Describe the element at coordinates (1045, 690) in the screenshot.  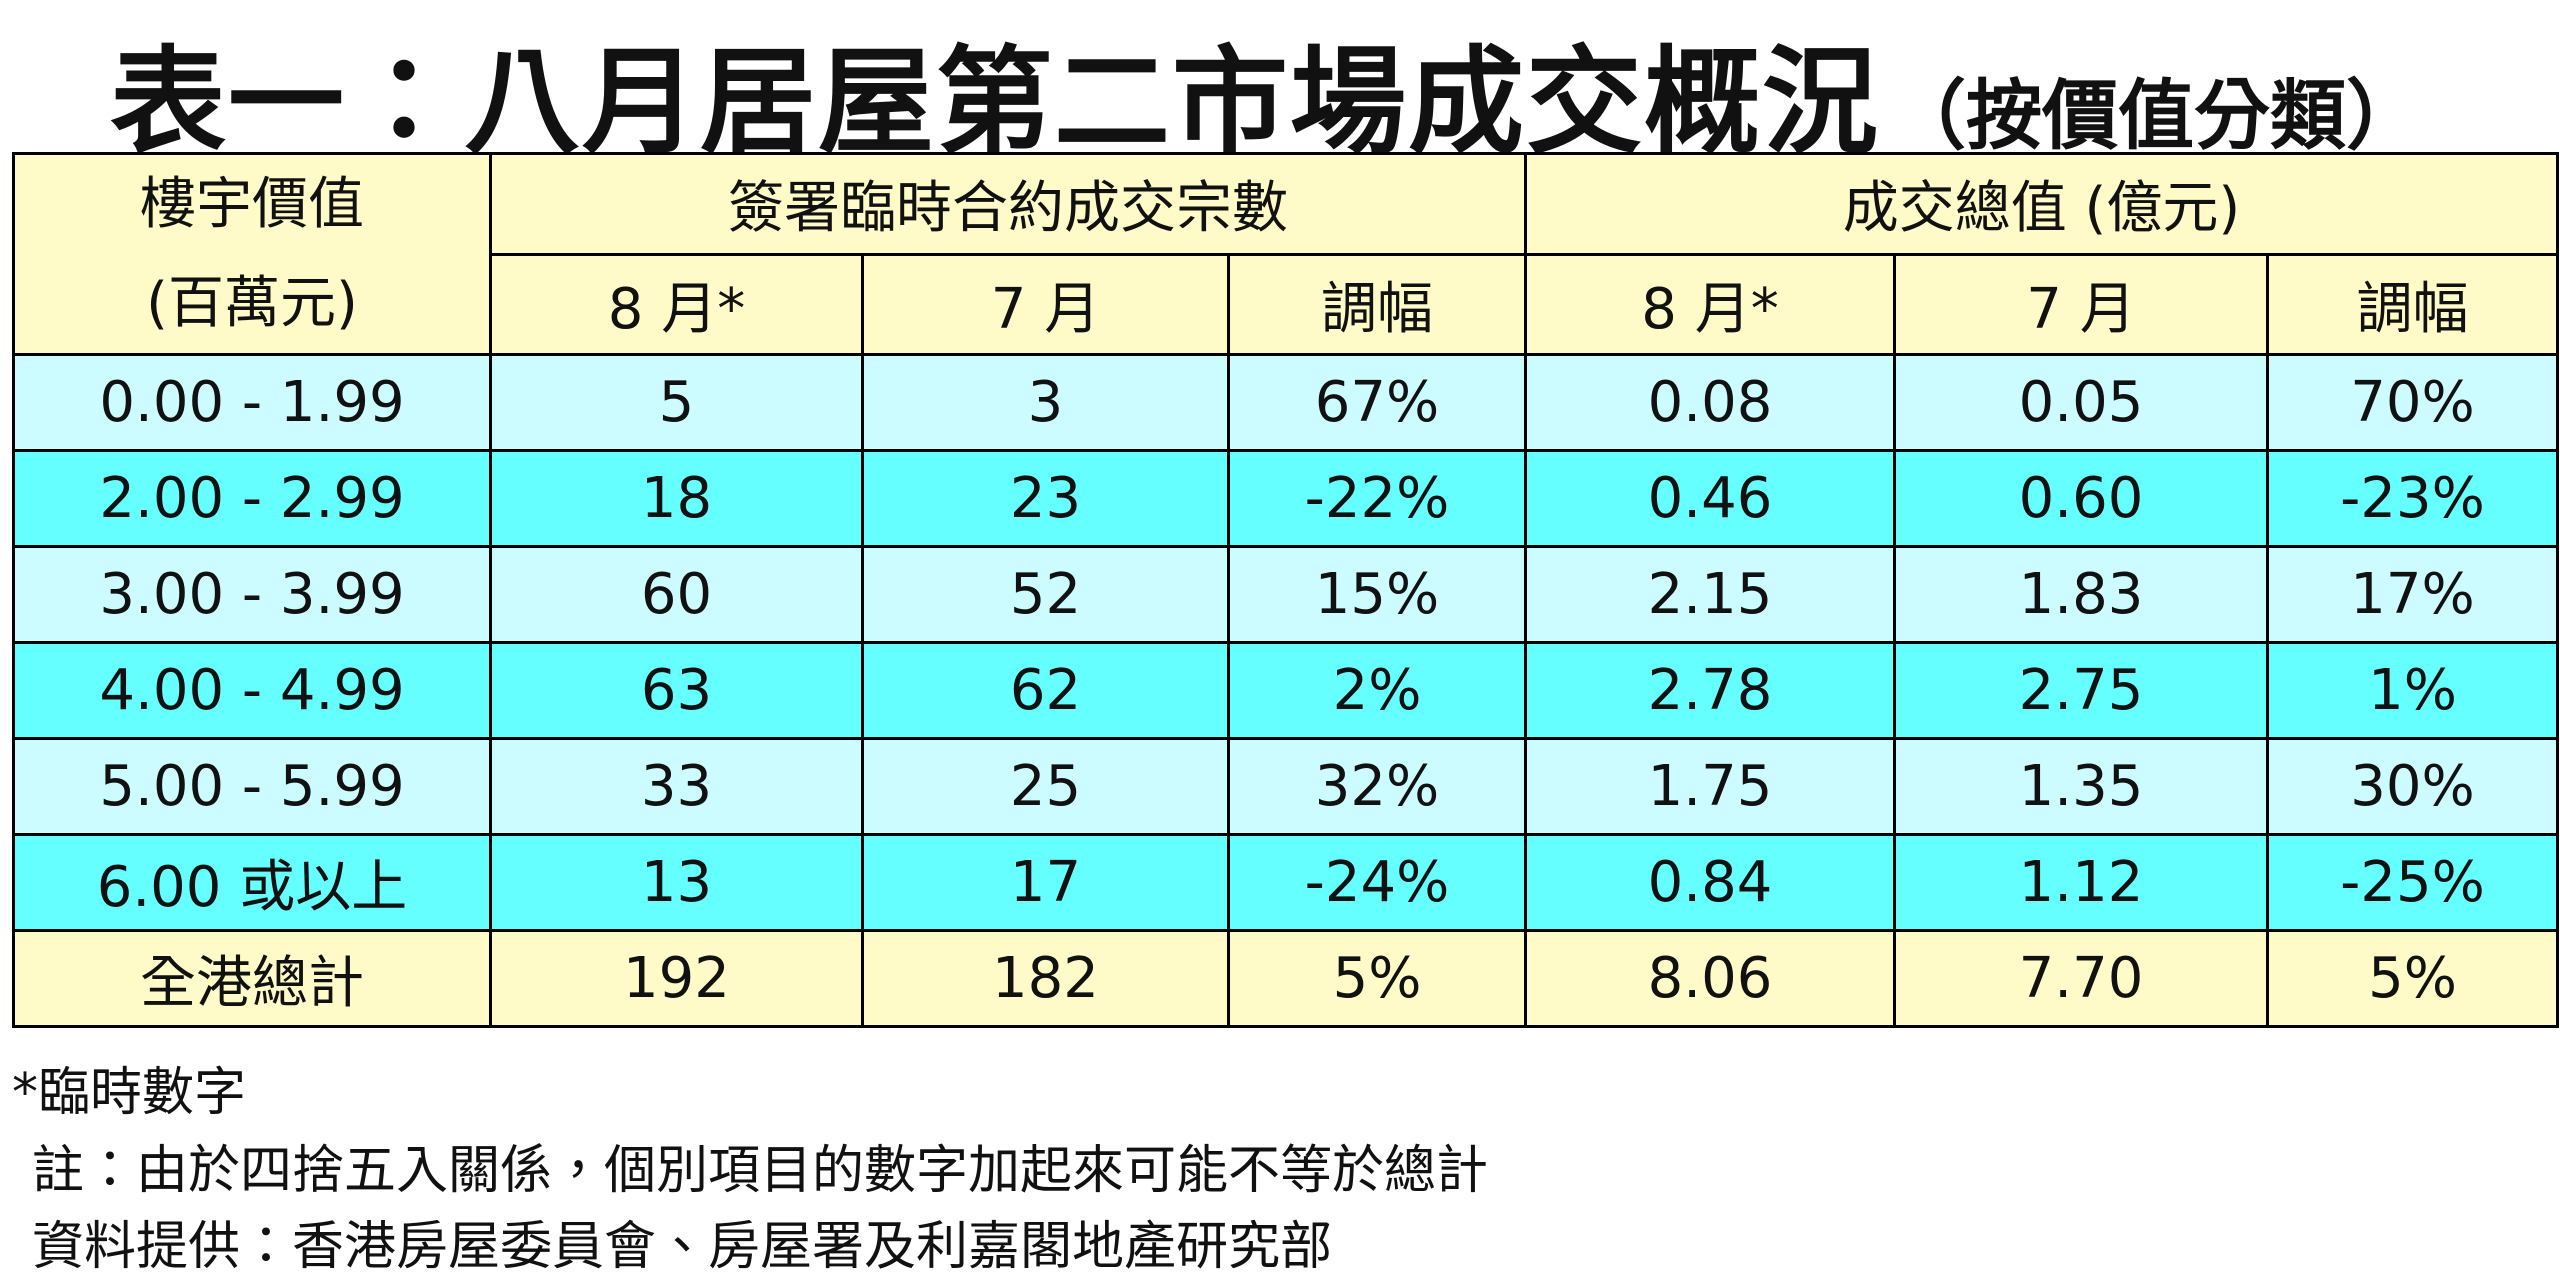
I see `table-cell: 62` at that location.